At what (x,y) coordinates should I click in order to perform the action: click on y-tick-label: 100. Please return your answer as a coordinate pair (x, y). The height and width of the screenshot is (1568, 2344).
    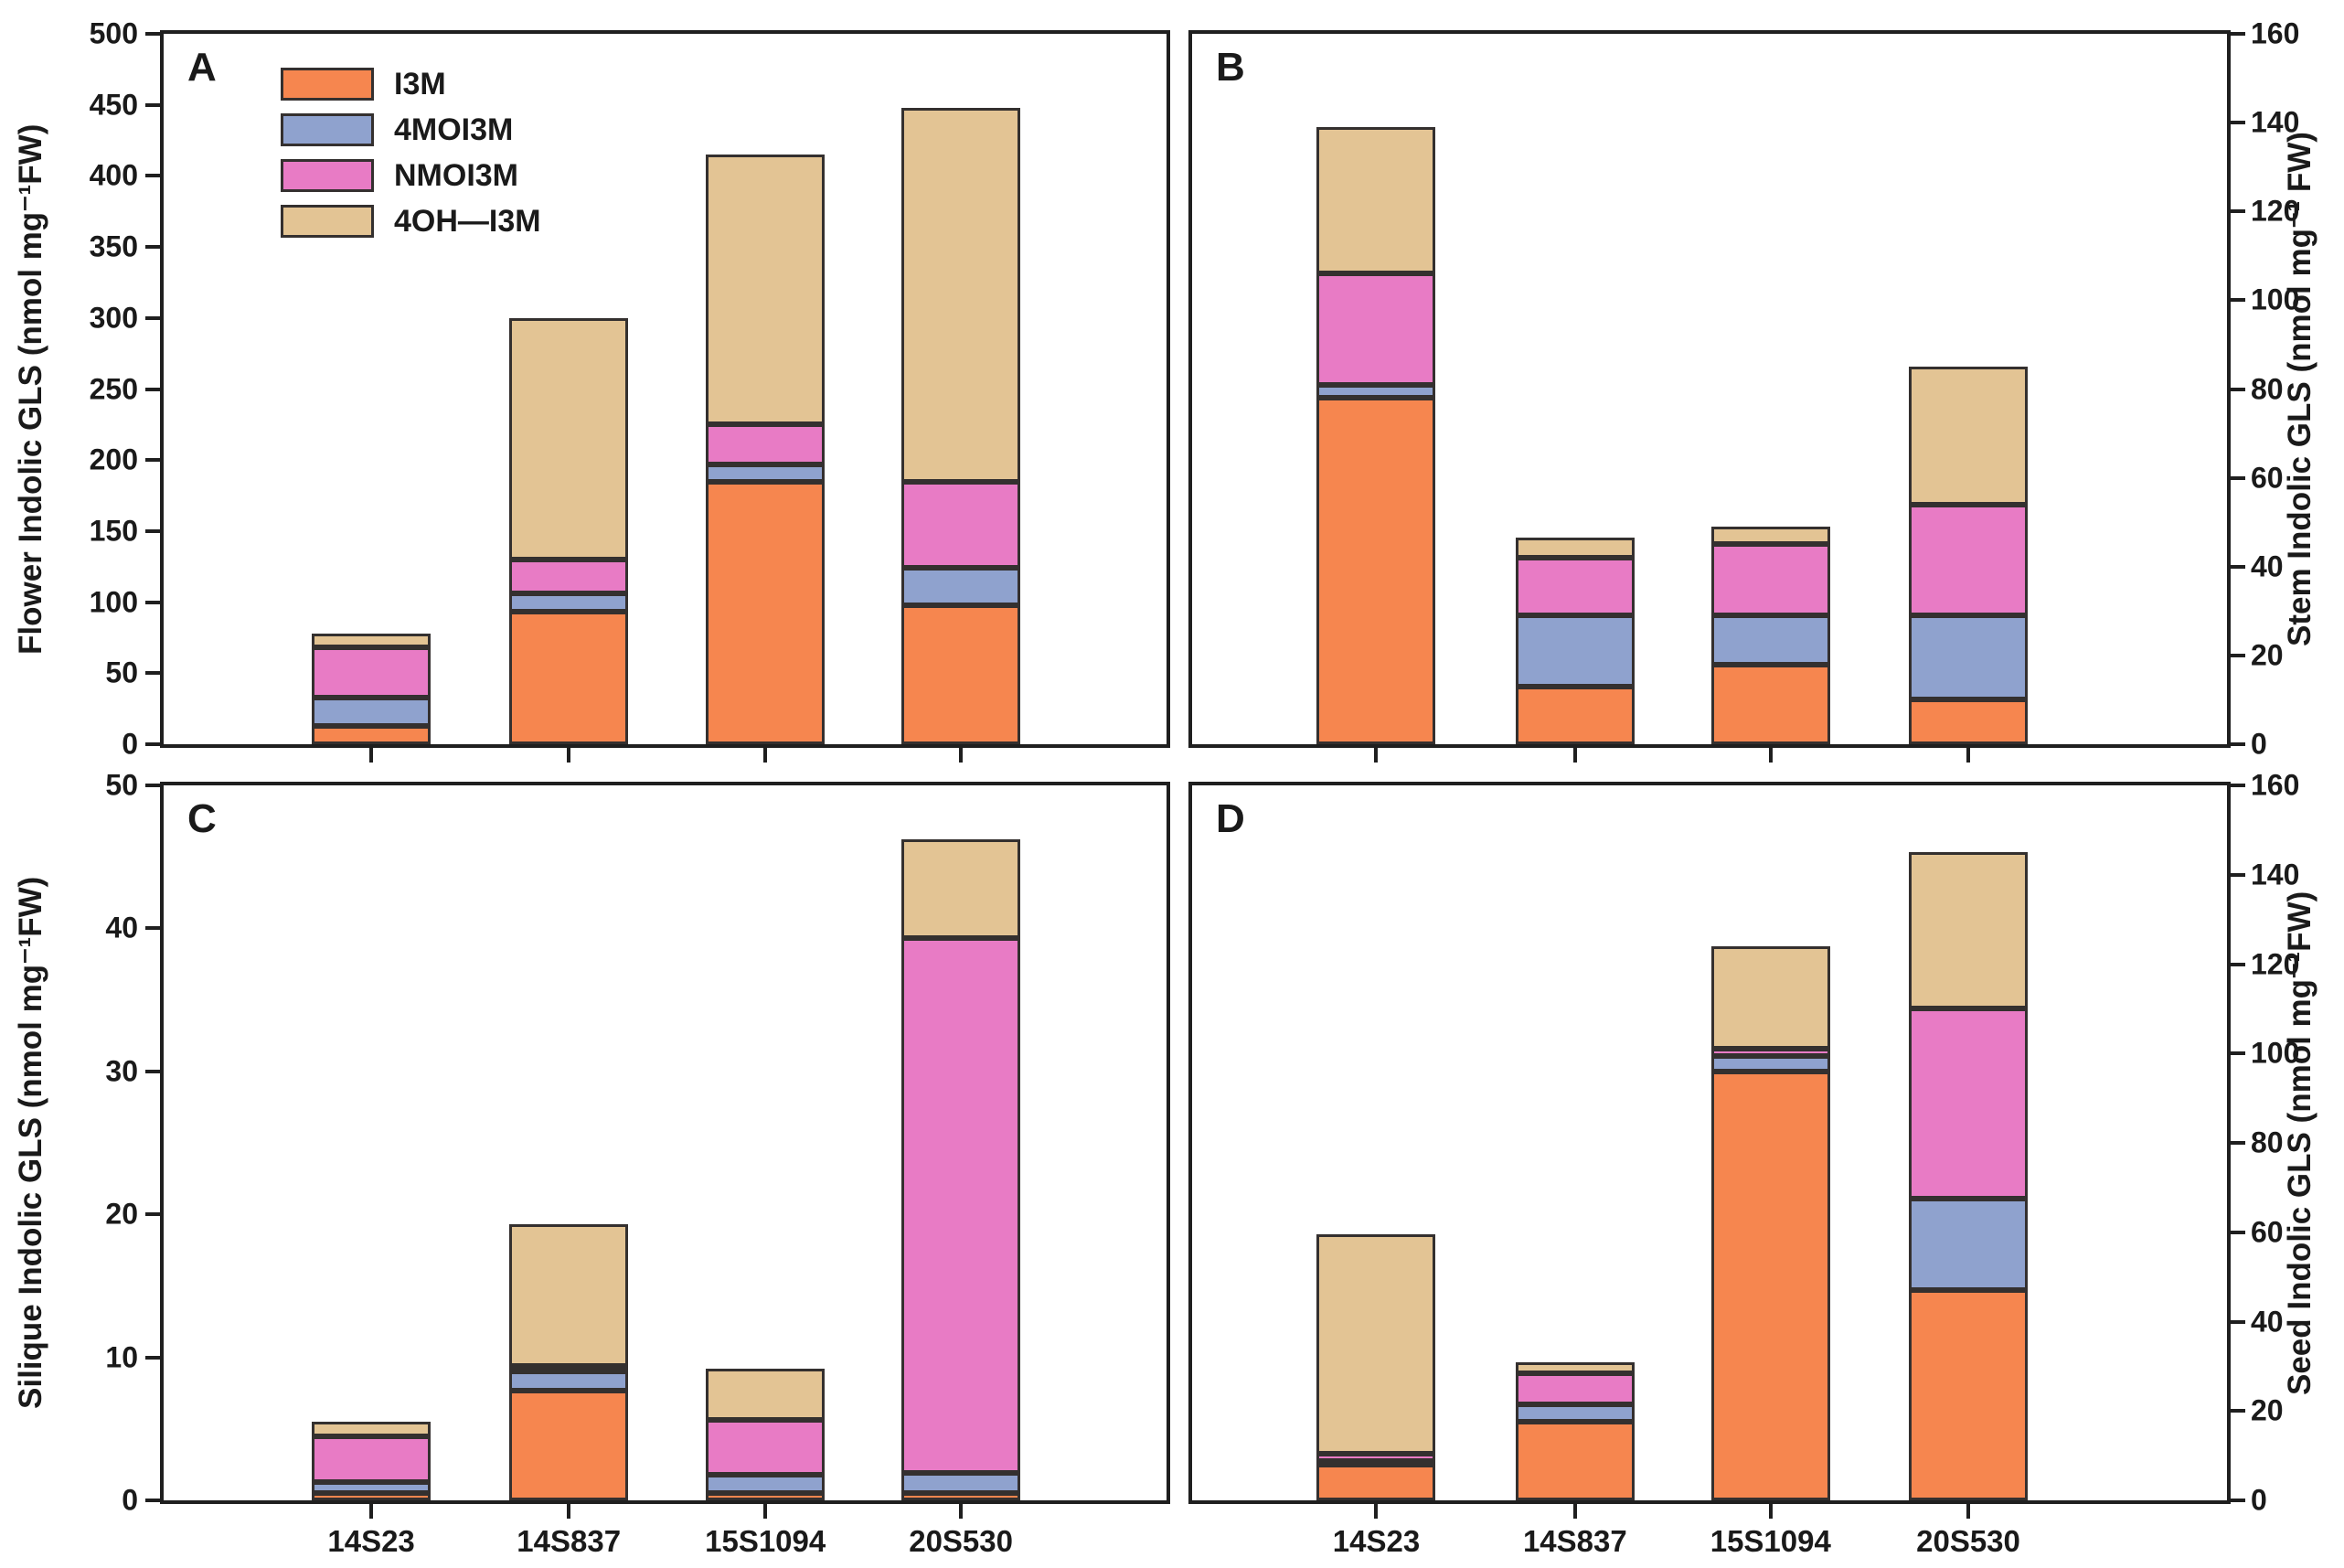
    Looking at the image, I should click on (2275, 1053).